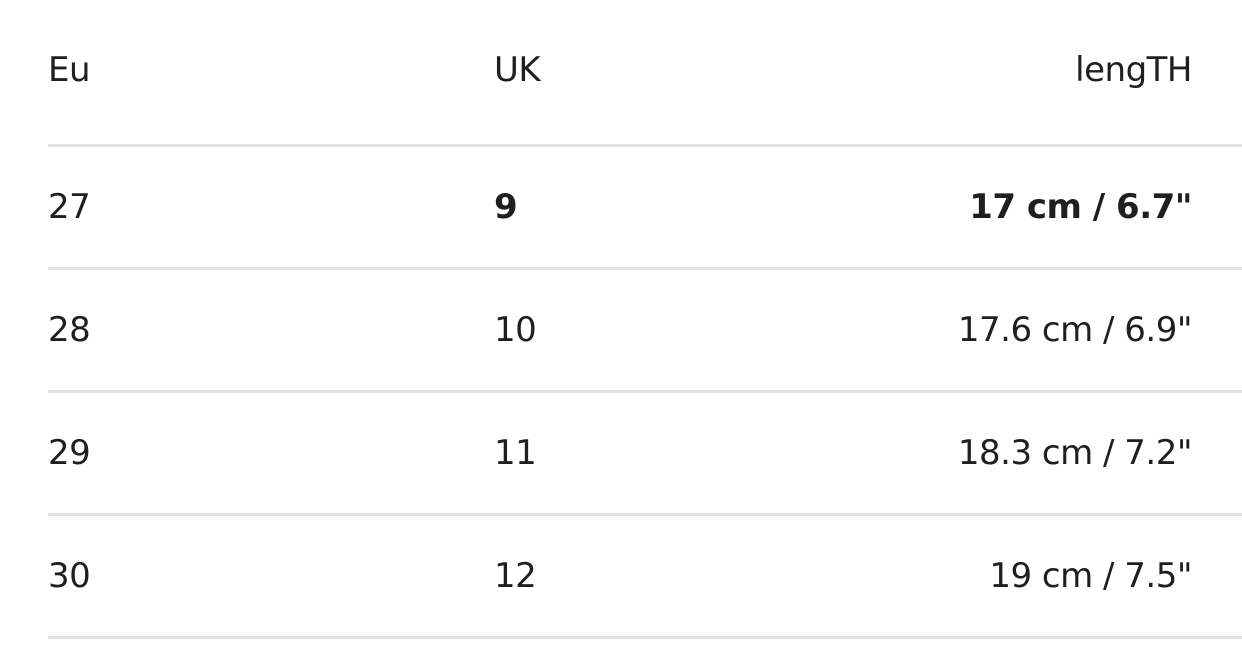  What do you see at coordinates (1075, 453) in the screenshot?
I see `cell-length: 18.3 cm / 7.2"` at bounding box center [1075, 453].